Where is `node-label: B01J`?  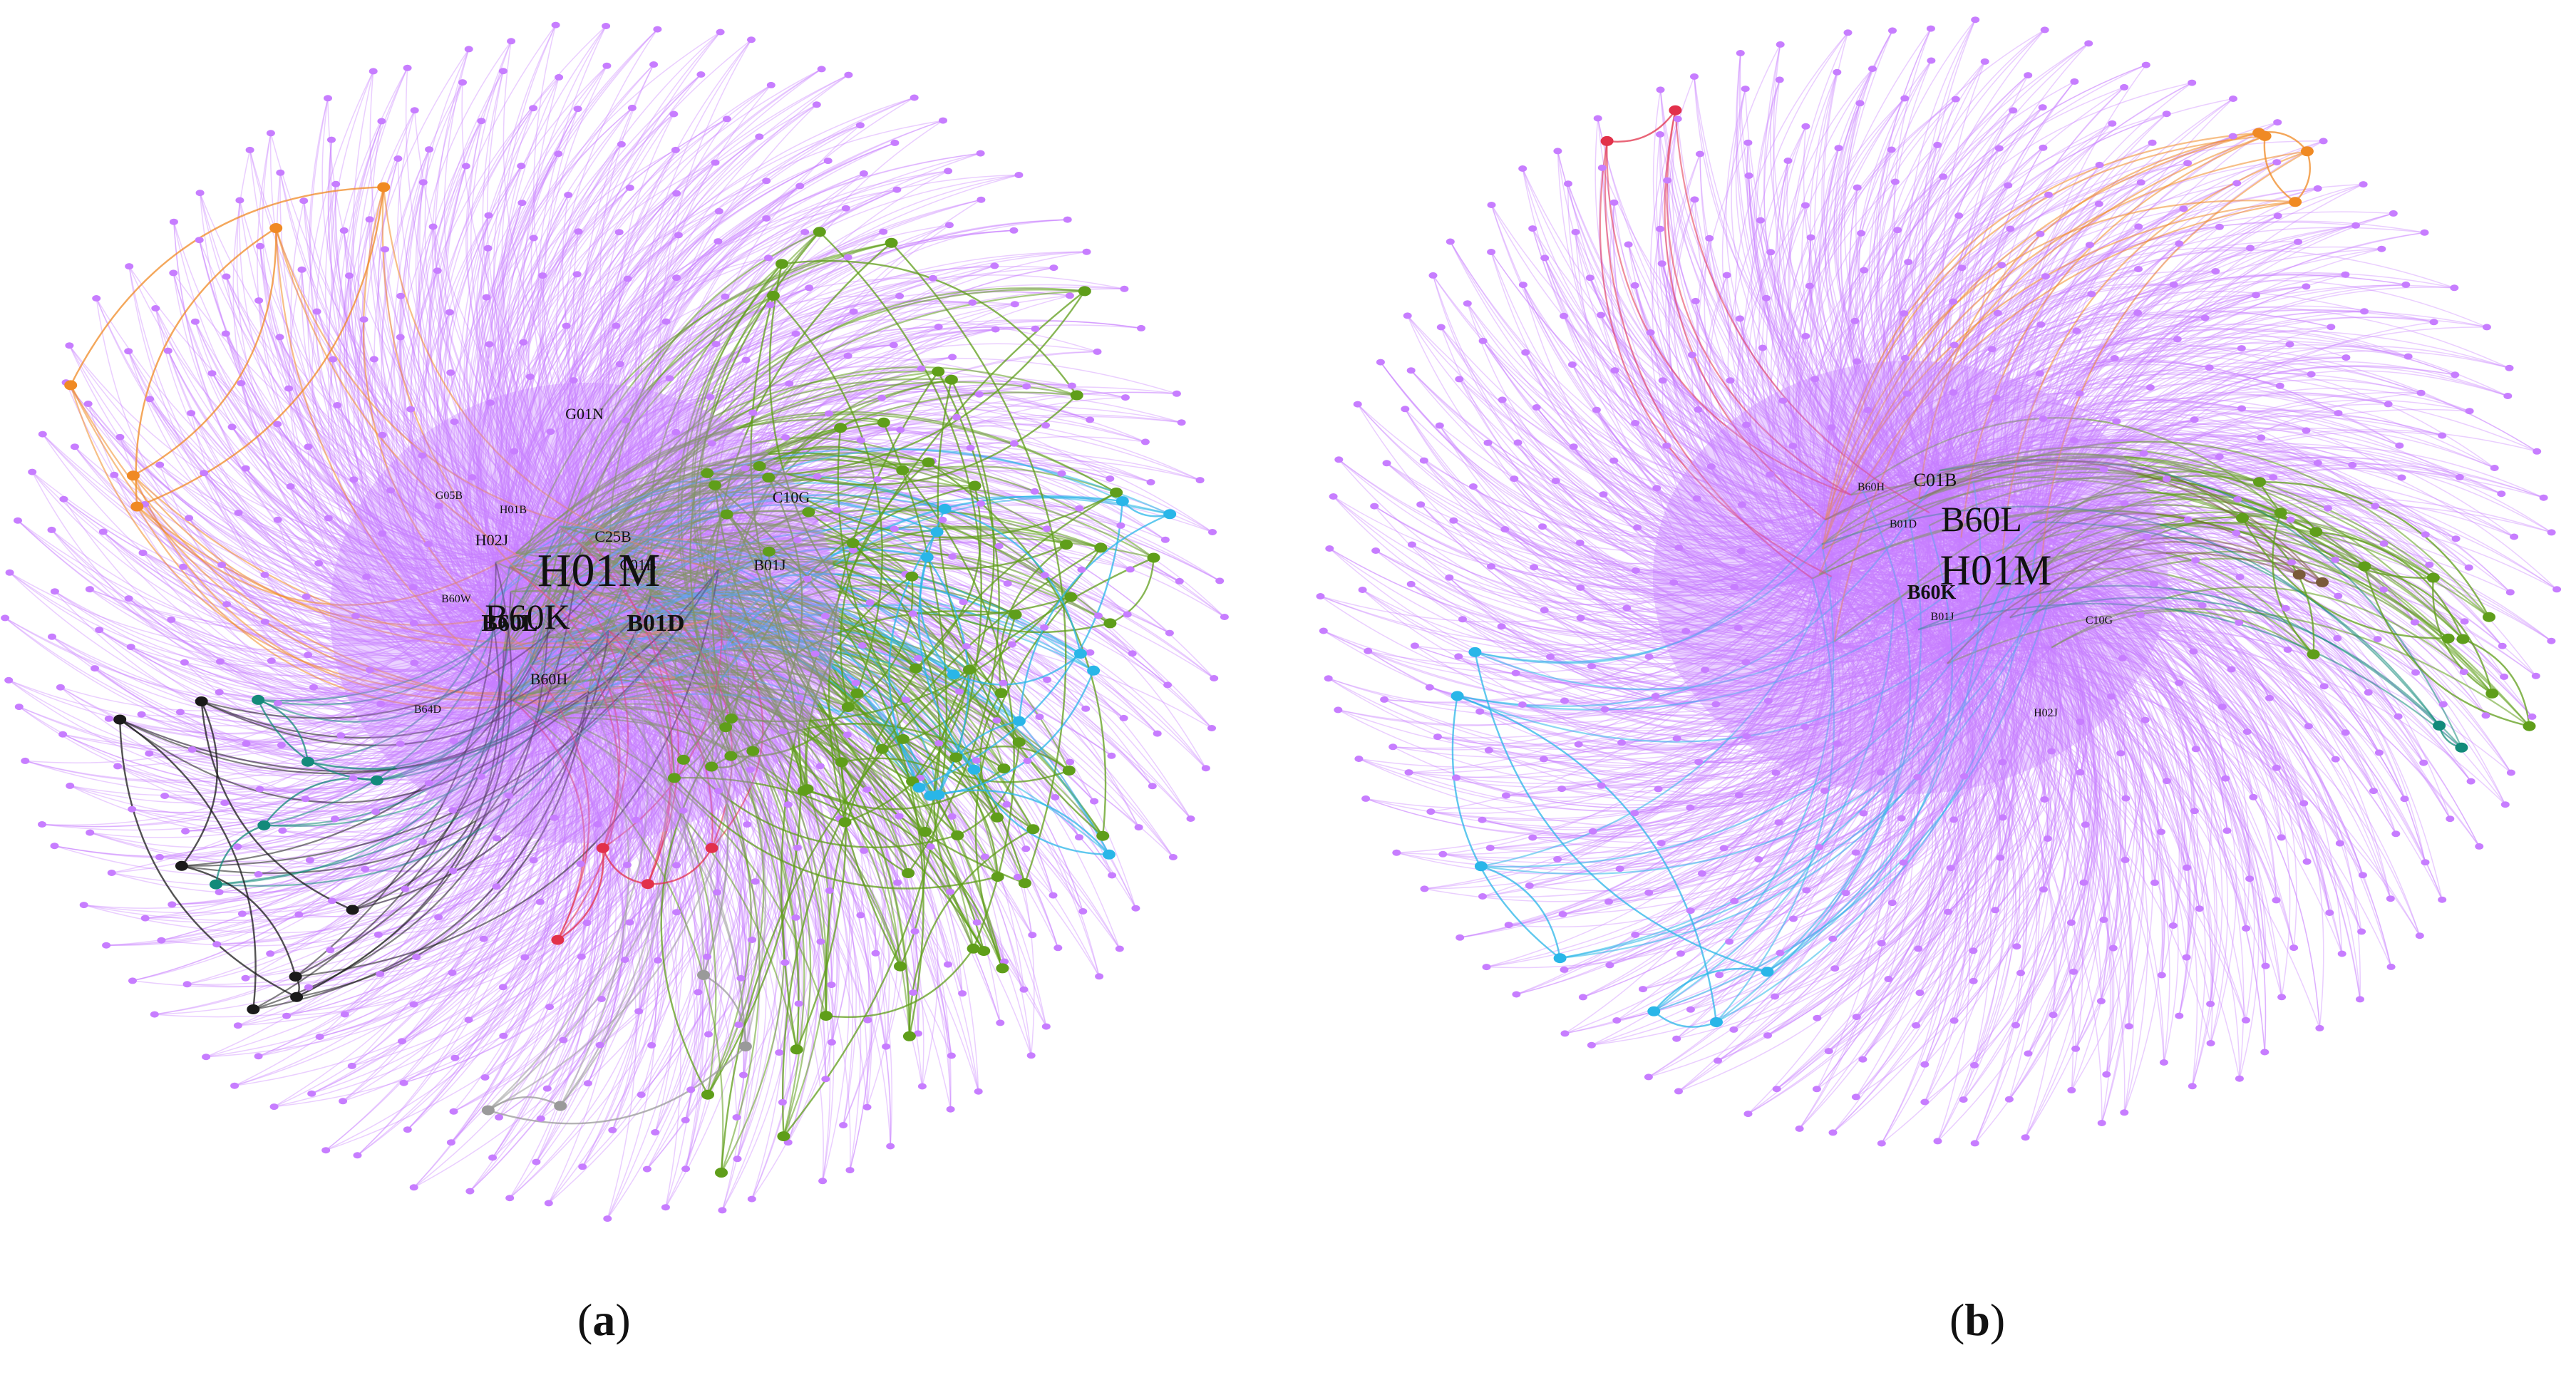 node-label: B01J is located at coordinates (769, 565).